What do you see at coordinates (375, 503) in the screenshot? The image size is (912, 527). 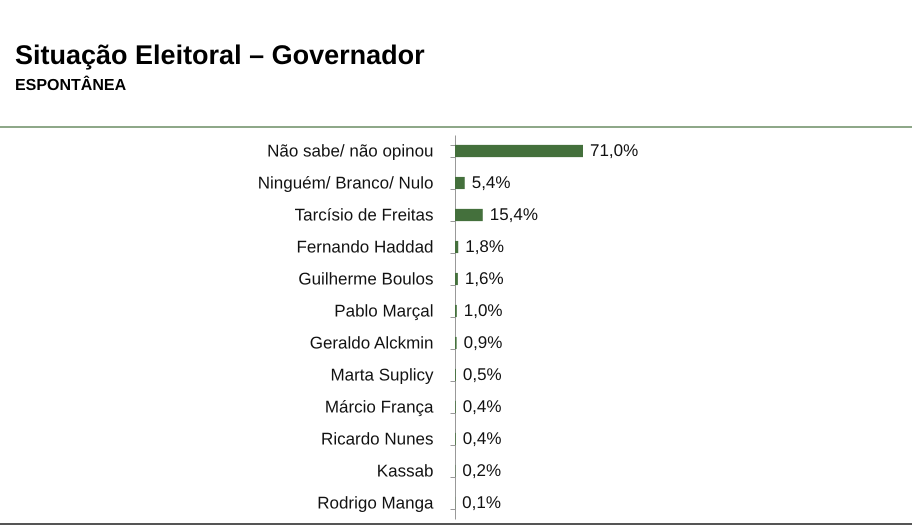 I see `y-tick-label: Rodrigo Manga` at bounding box center [375, 503].